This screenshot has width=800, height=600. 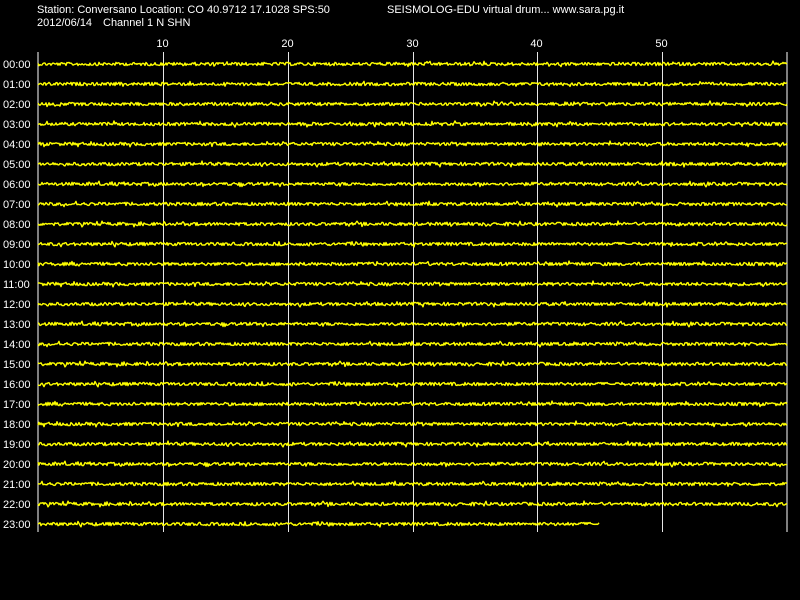 I want to click on minute-tick-label: 50, so click(x=661, y=44).